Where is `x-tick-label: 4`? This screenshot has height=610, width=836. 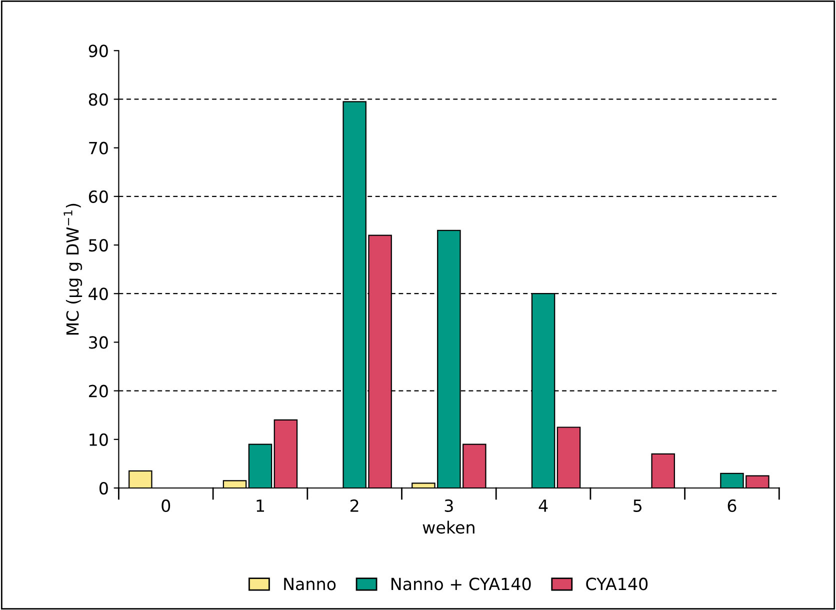
x-tick-label: 4 is located at coordinates (543, 506).